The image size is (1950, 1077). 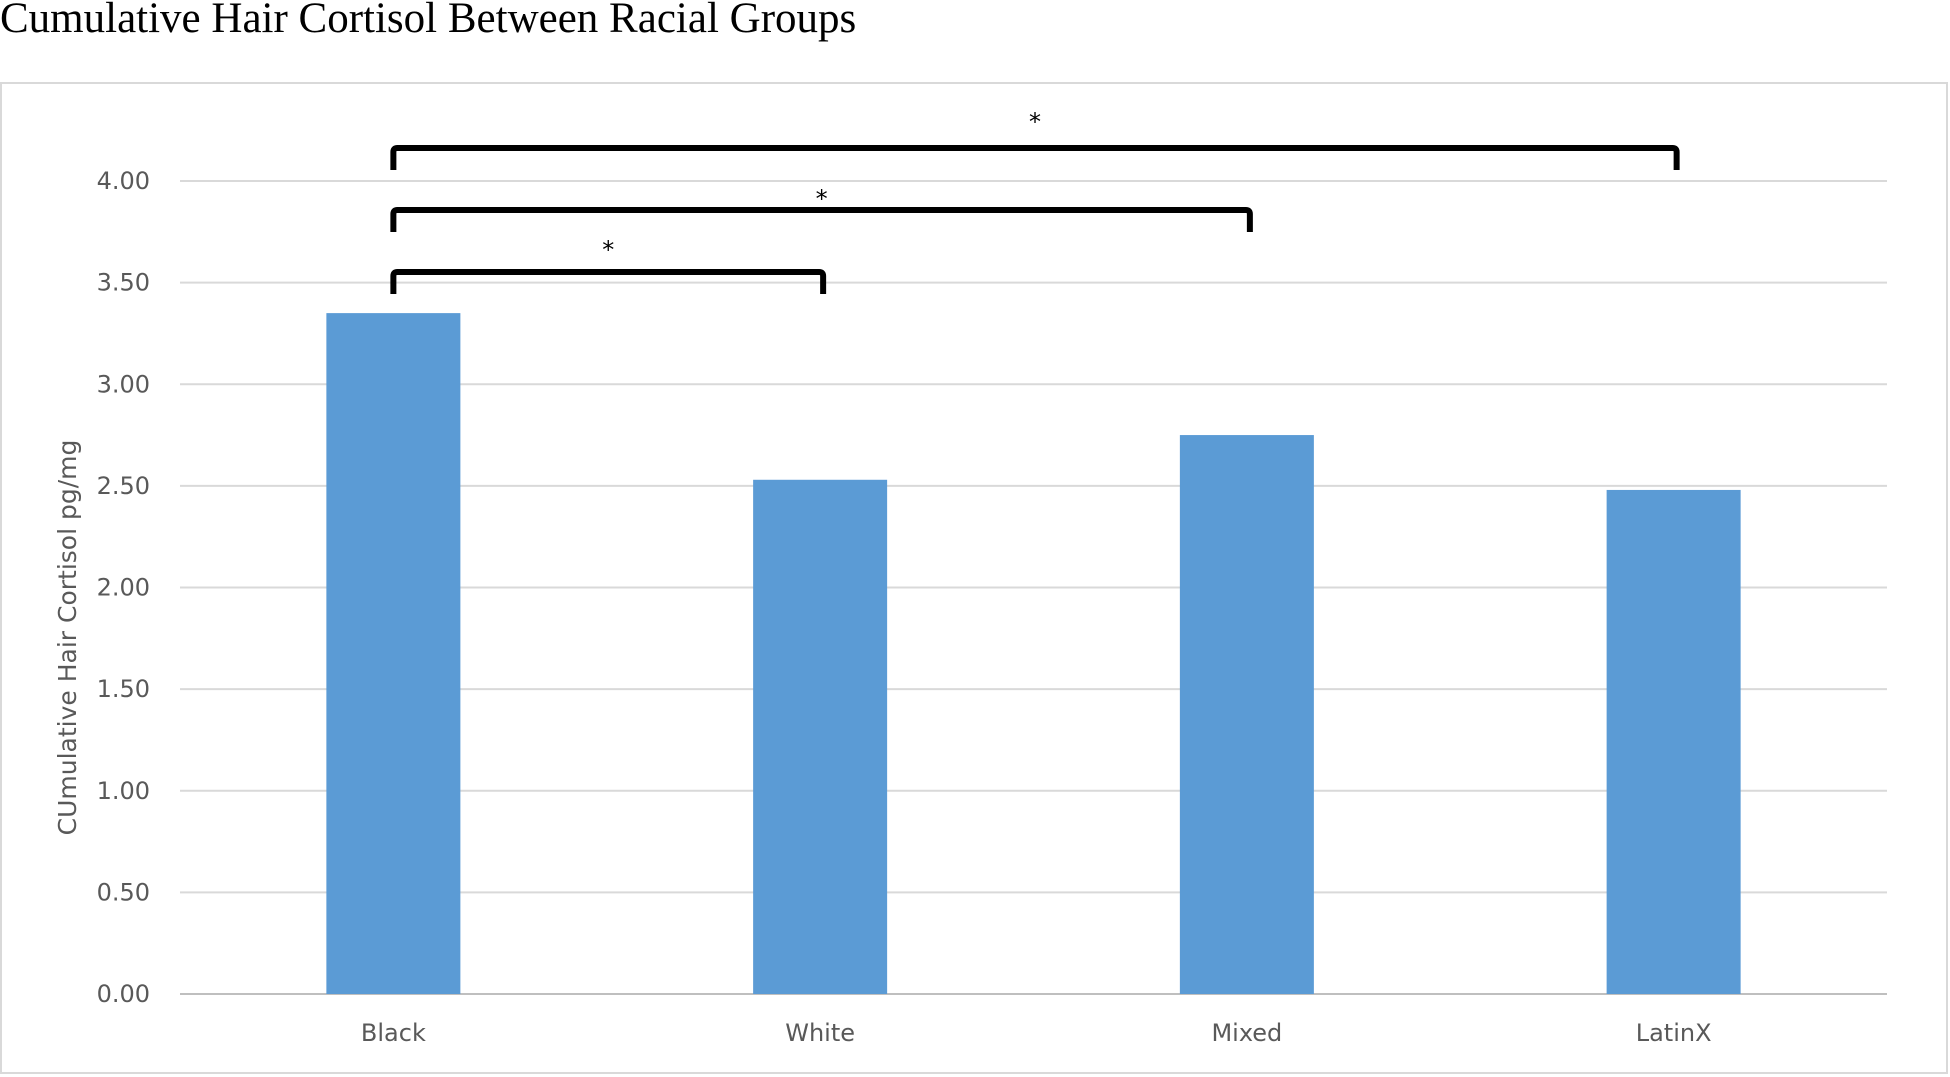 I want to click on y-tick-label: 4.00, so click(x=123, y=181).